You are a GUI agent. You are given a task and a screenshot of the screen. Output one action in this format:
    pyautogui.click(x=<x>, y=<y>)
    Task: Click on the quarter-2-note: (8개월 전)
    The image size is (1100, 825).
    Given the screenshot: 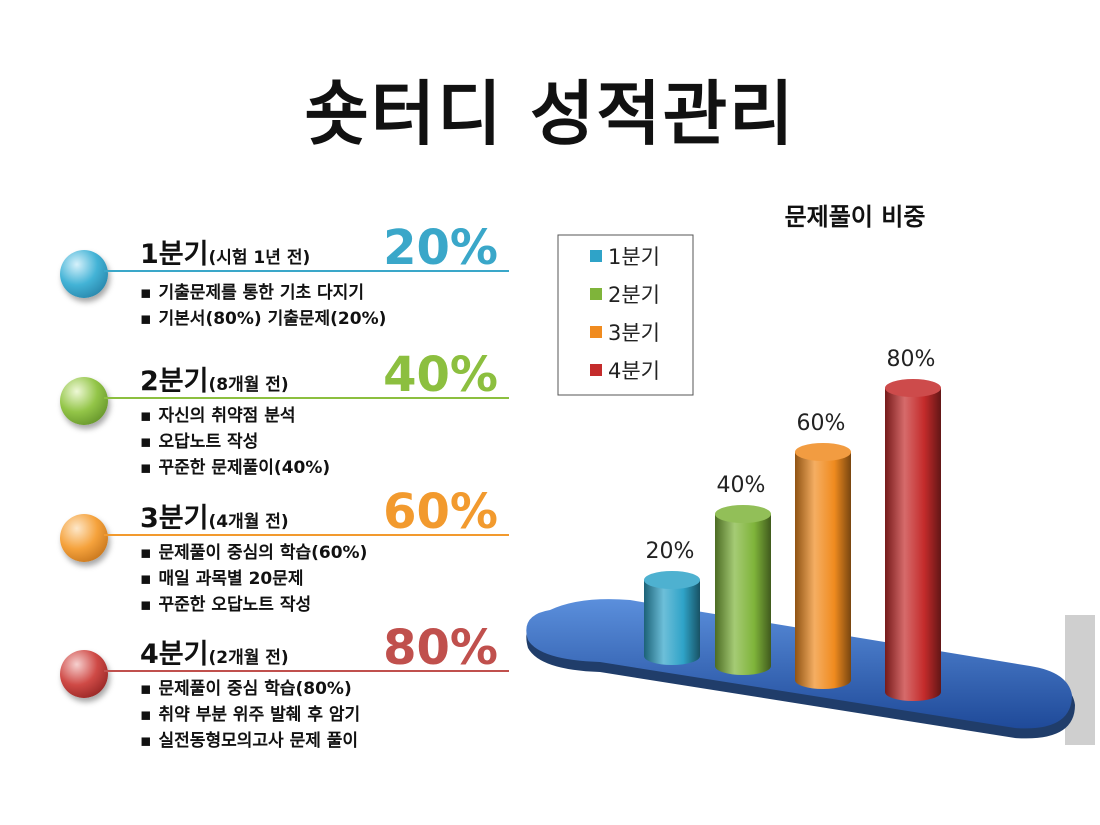 What is the action you would take?
    pyautogui.click(x=248, y=385)
    